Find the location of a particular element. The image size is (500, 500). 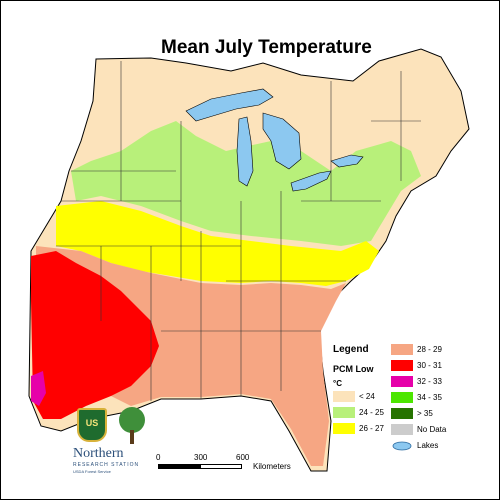

lake-huron is located at coordinates (282, 141).